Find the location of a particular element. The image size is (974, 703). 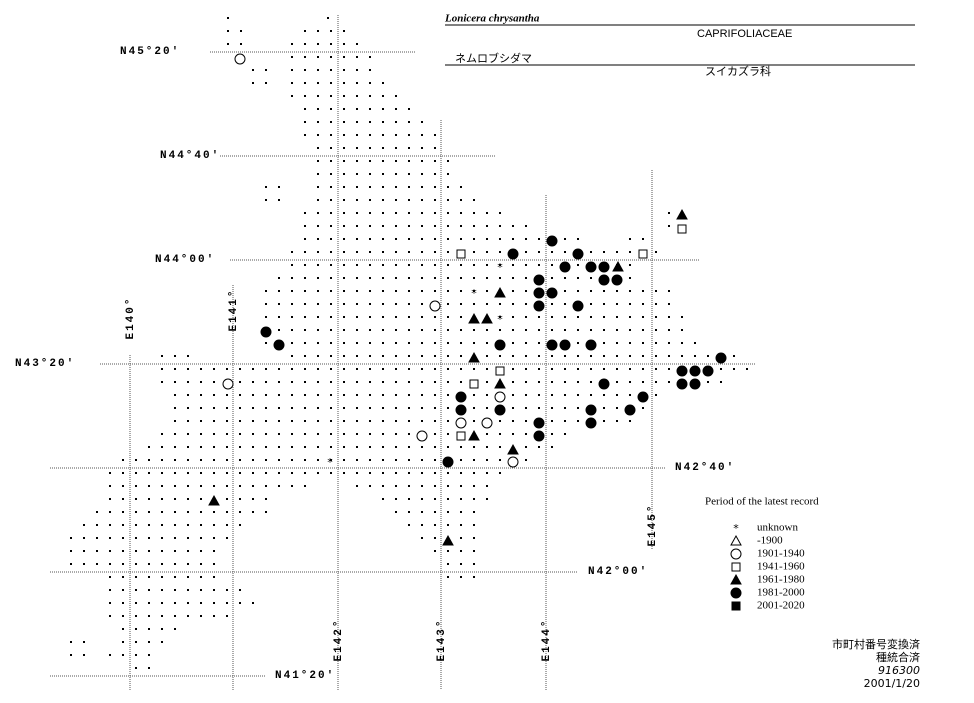

latitude-label: N42°40′ is located at coordinates (705, 468).